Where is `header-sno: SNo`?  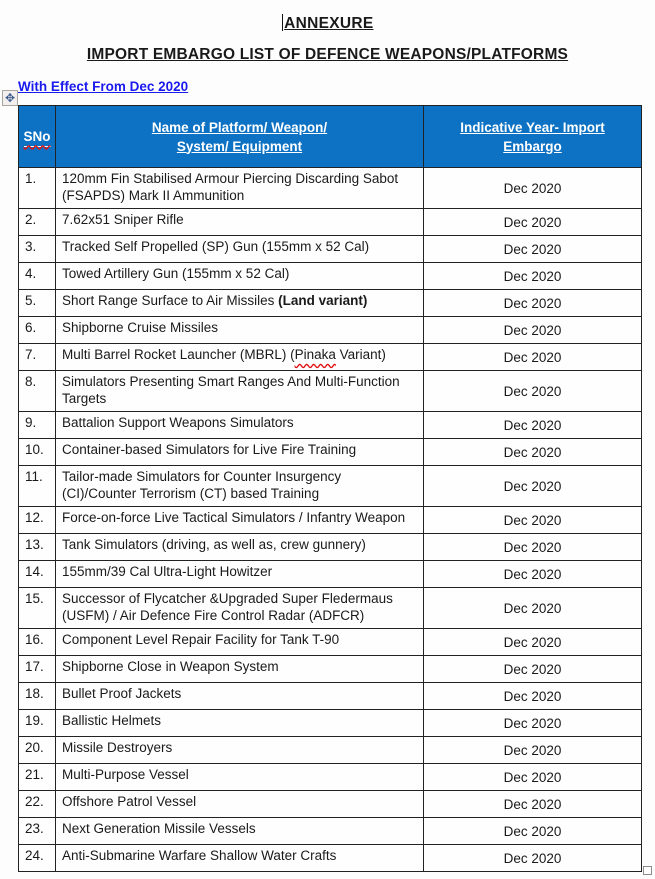 header-sno: SNo is located at coordinates (37, 136).